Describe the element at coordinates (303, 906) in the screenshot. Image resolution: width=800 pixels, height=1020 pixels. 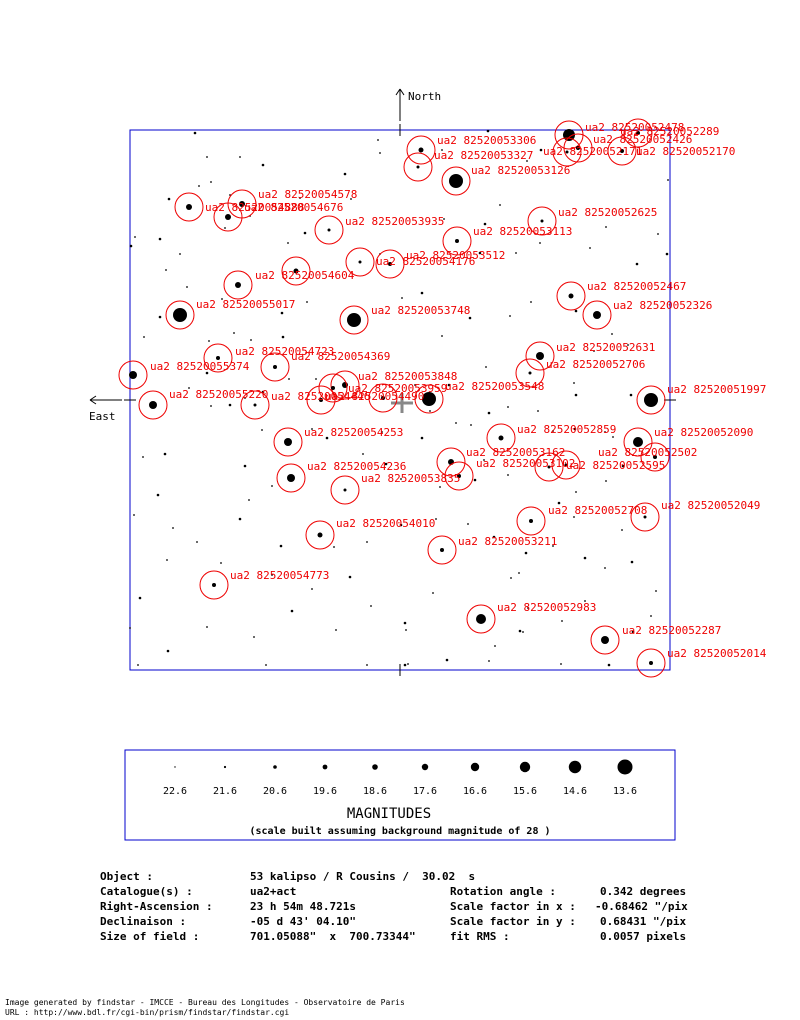
I see `ra-value: 23 h 54m 48.721s` at that location.